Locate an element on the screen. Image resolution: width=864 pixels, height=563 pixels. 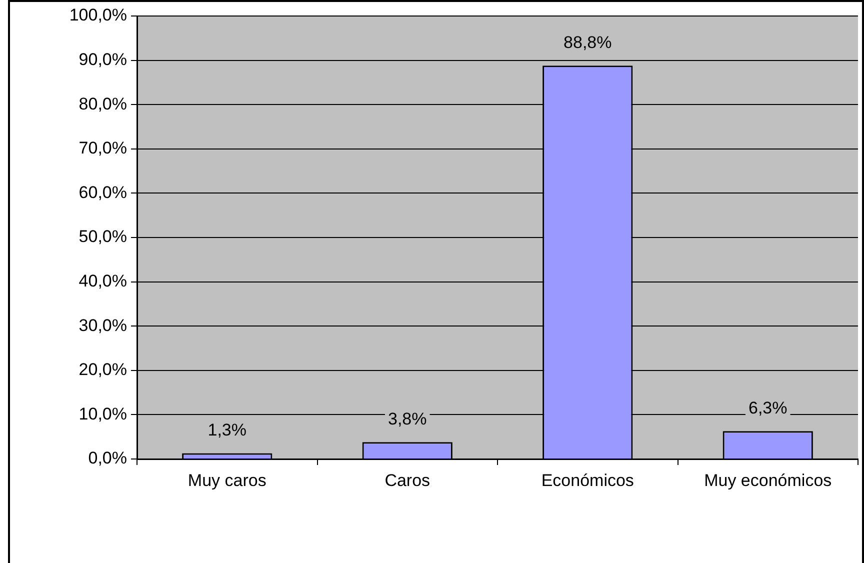
x-tick-label: Económicos is located at coordinates (587, 480).